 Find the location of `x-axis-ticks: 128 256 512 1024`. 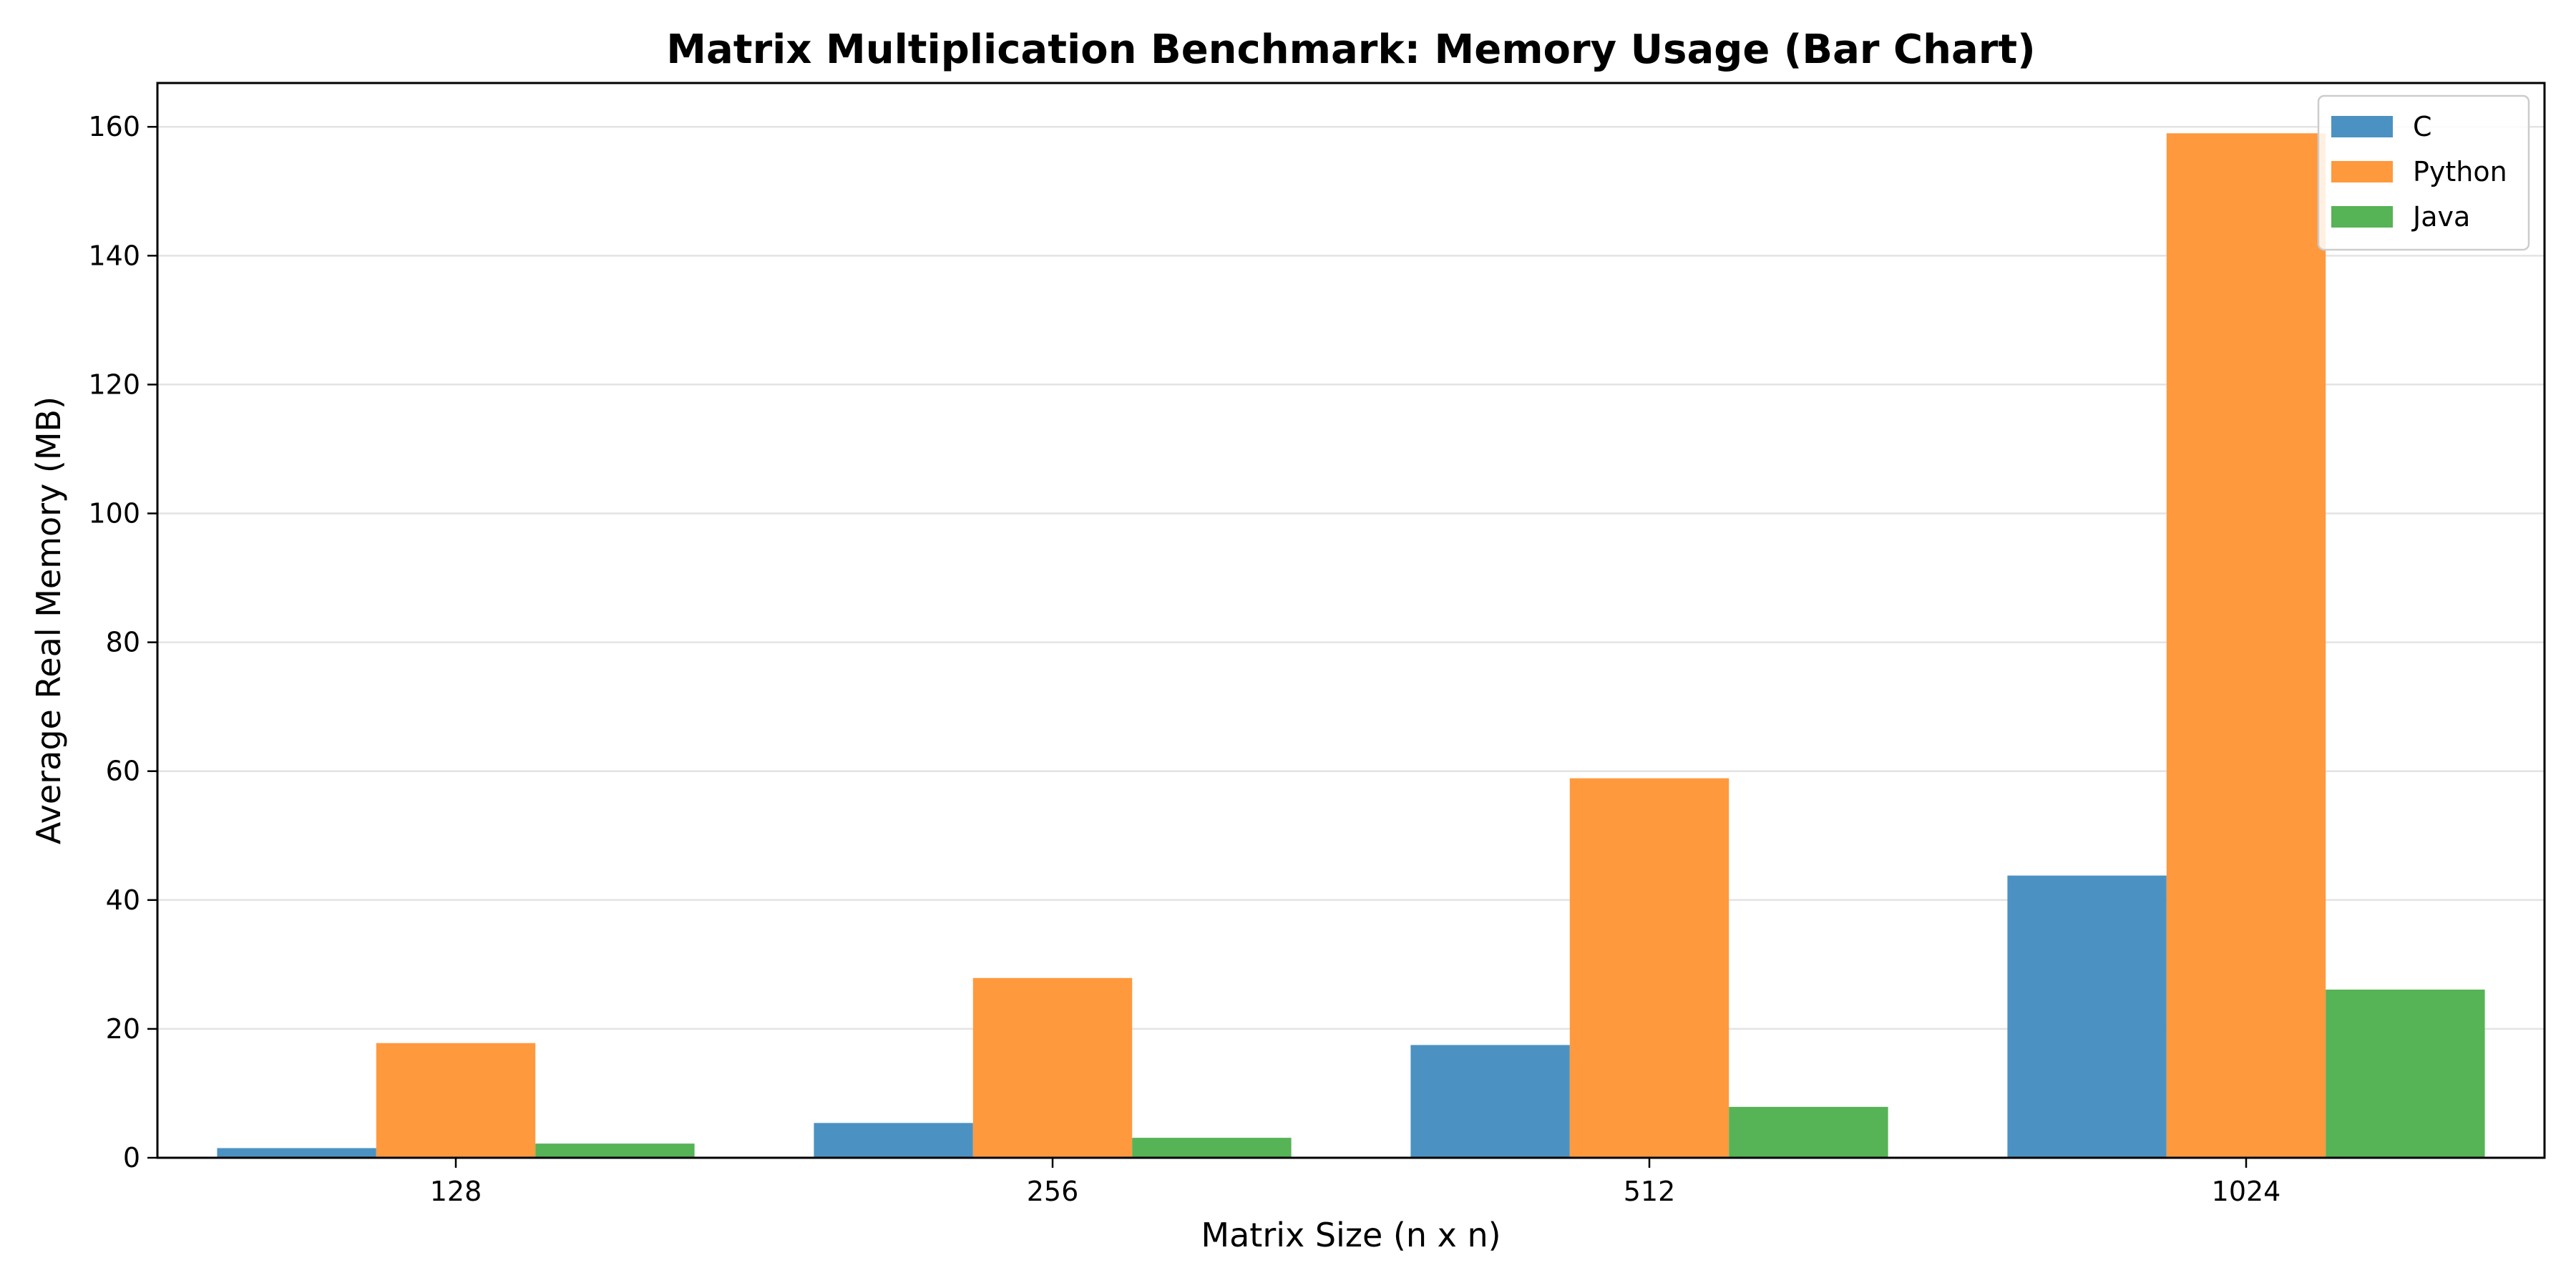

x-axis-ticks: 128 256 512 1024 is located at coordinates (1355, 1182).